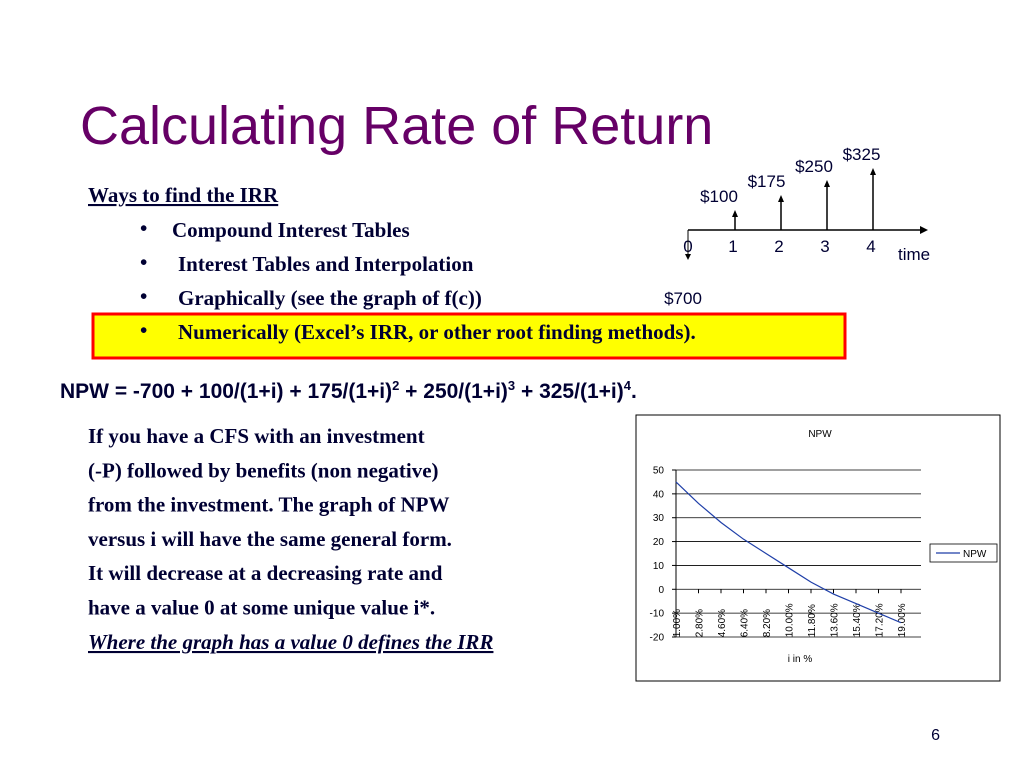 The height and width of the screenshot is (768, 1024). I want to click on x-tick-label: 15.40%, so click(857, 620).